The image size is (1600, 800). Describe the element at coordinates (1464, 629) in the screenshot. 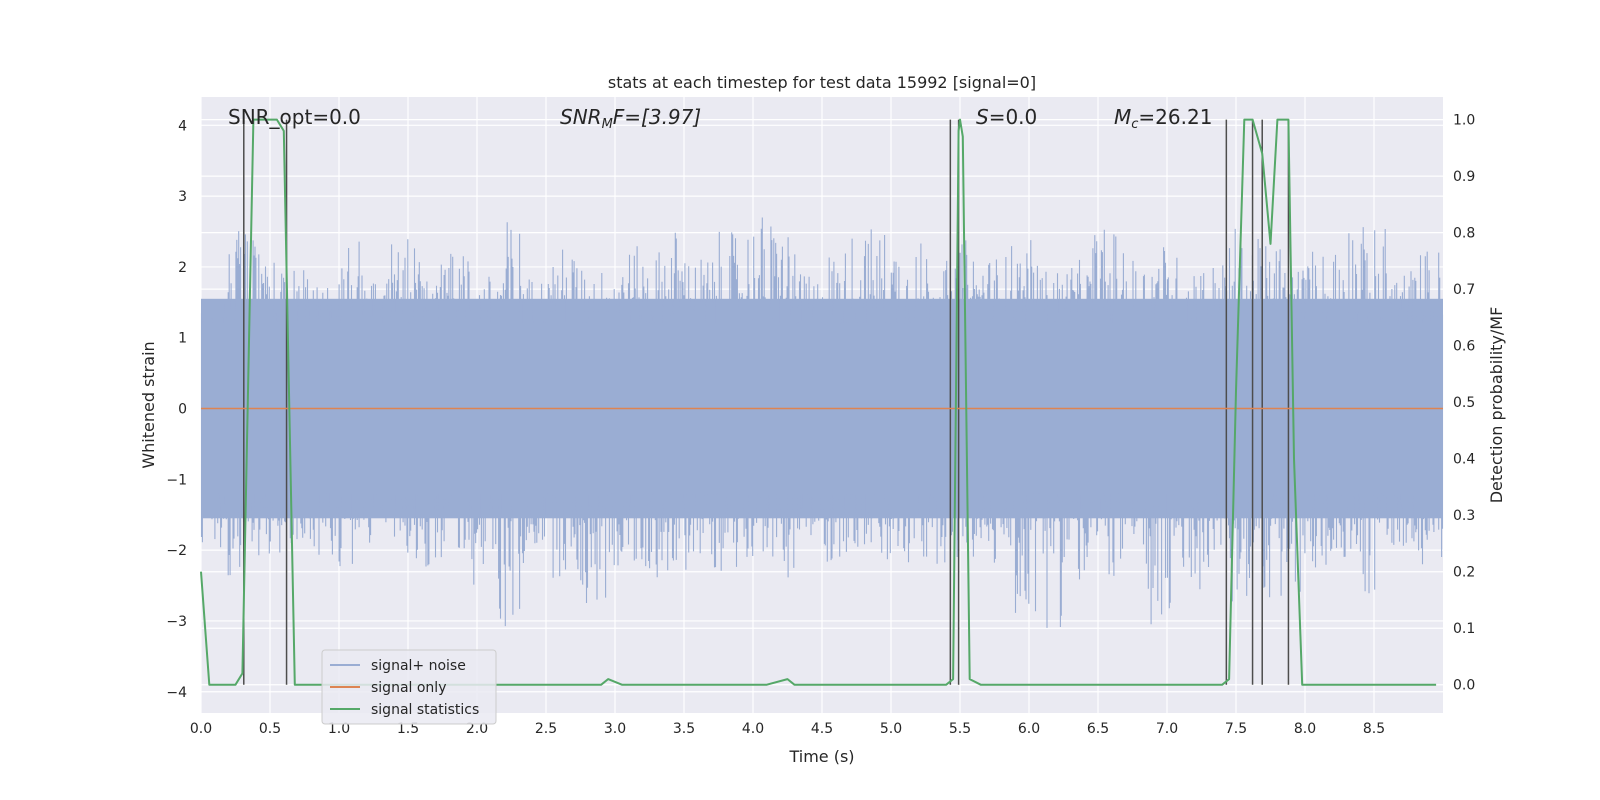

I see `y2-tick-label: 0.1` at that location.